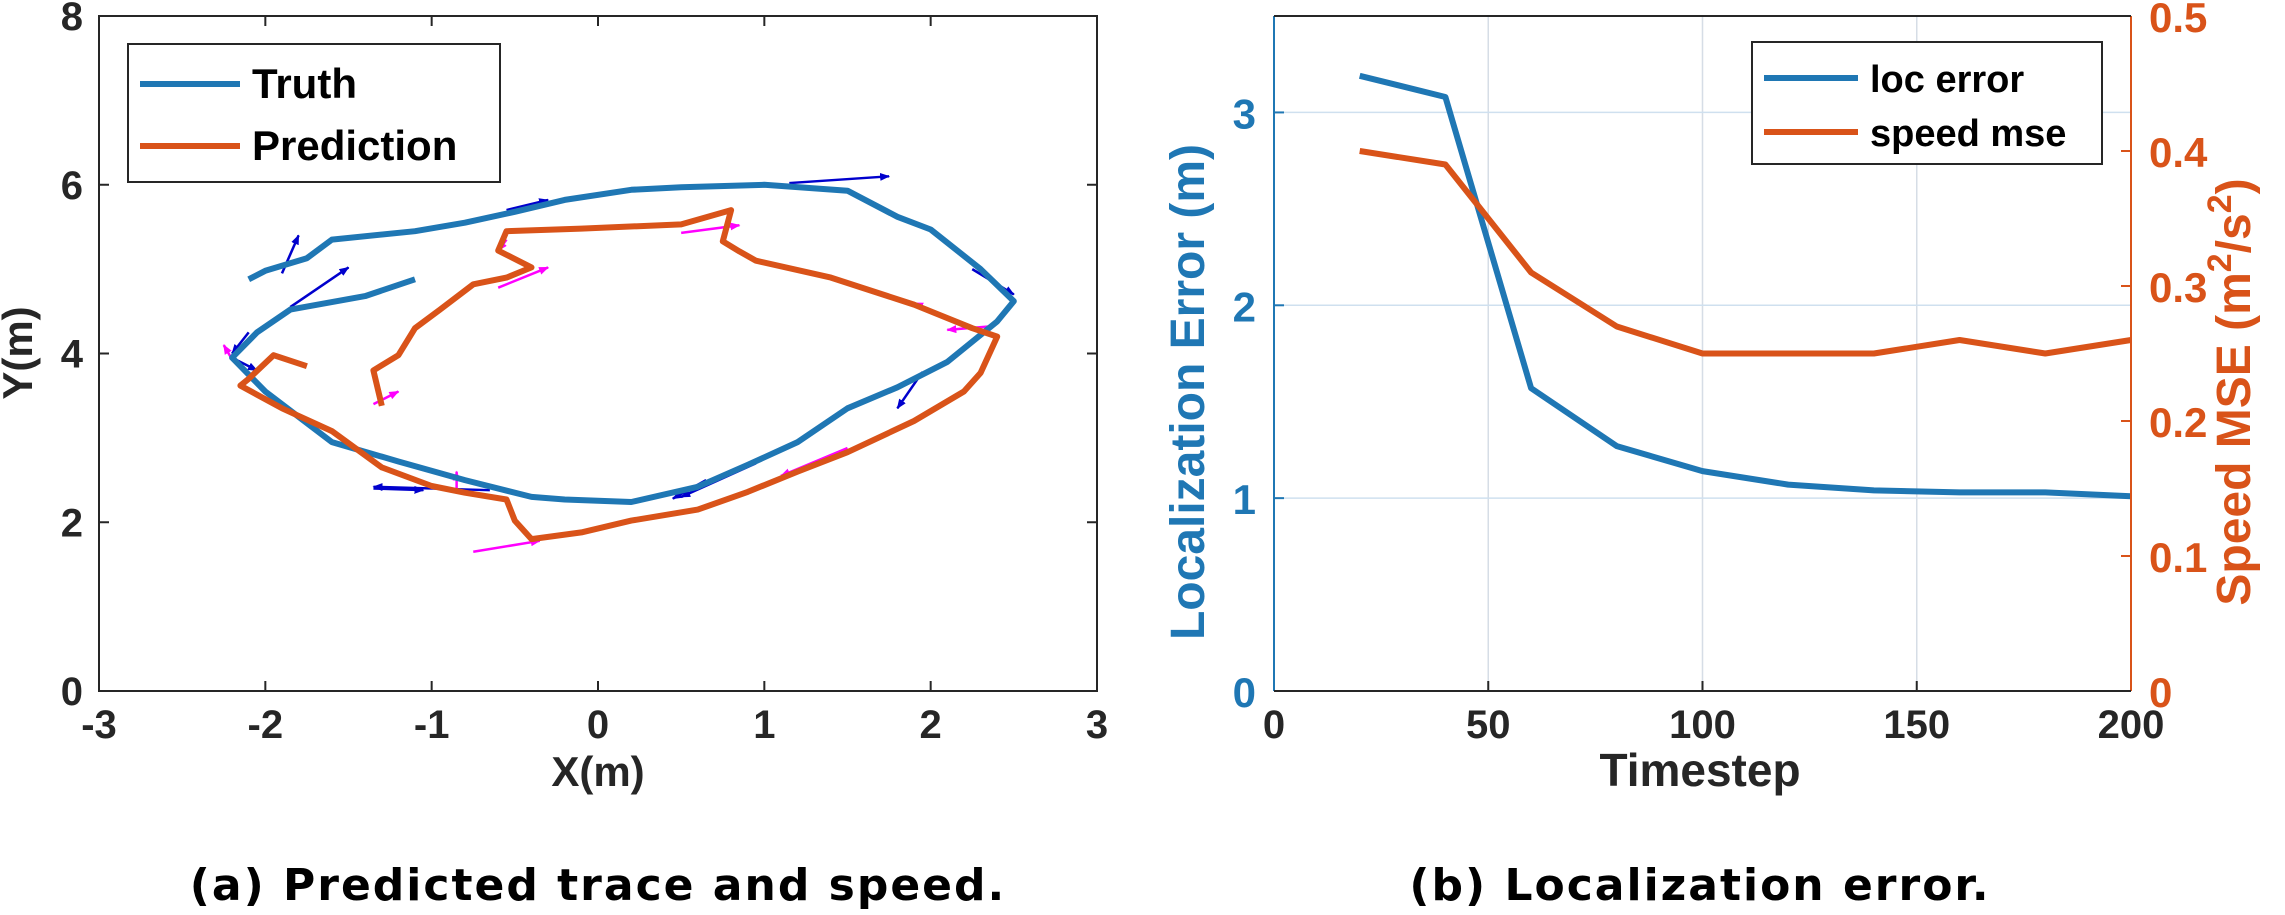 The height and width of the screenshot is (915, 2285). Describe the element at coordinates (354, 145) in the screenshot. I see `legend-prediction-label: Prediction` at that location.